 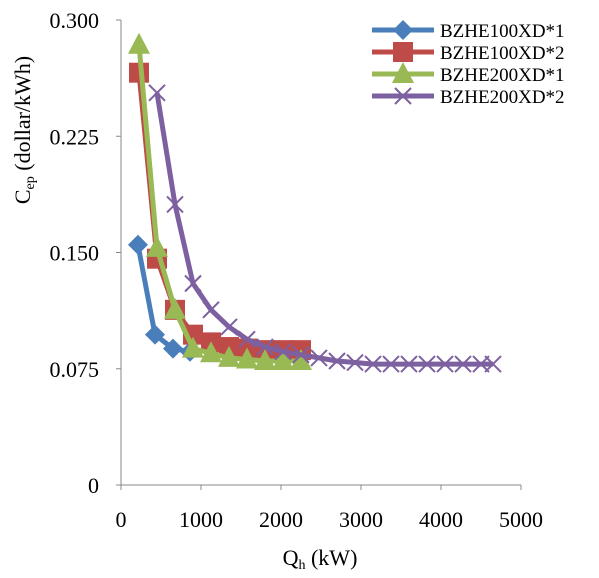 I want to click on legend-label: BZHE100XD*2, so click(x=502, y=53).